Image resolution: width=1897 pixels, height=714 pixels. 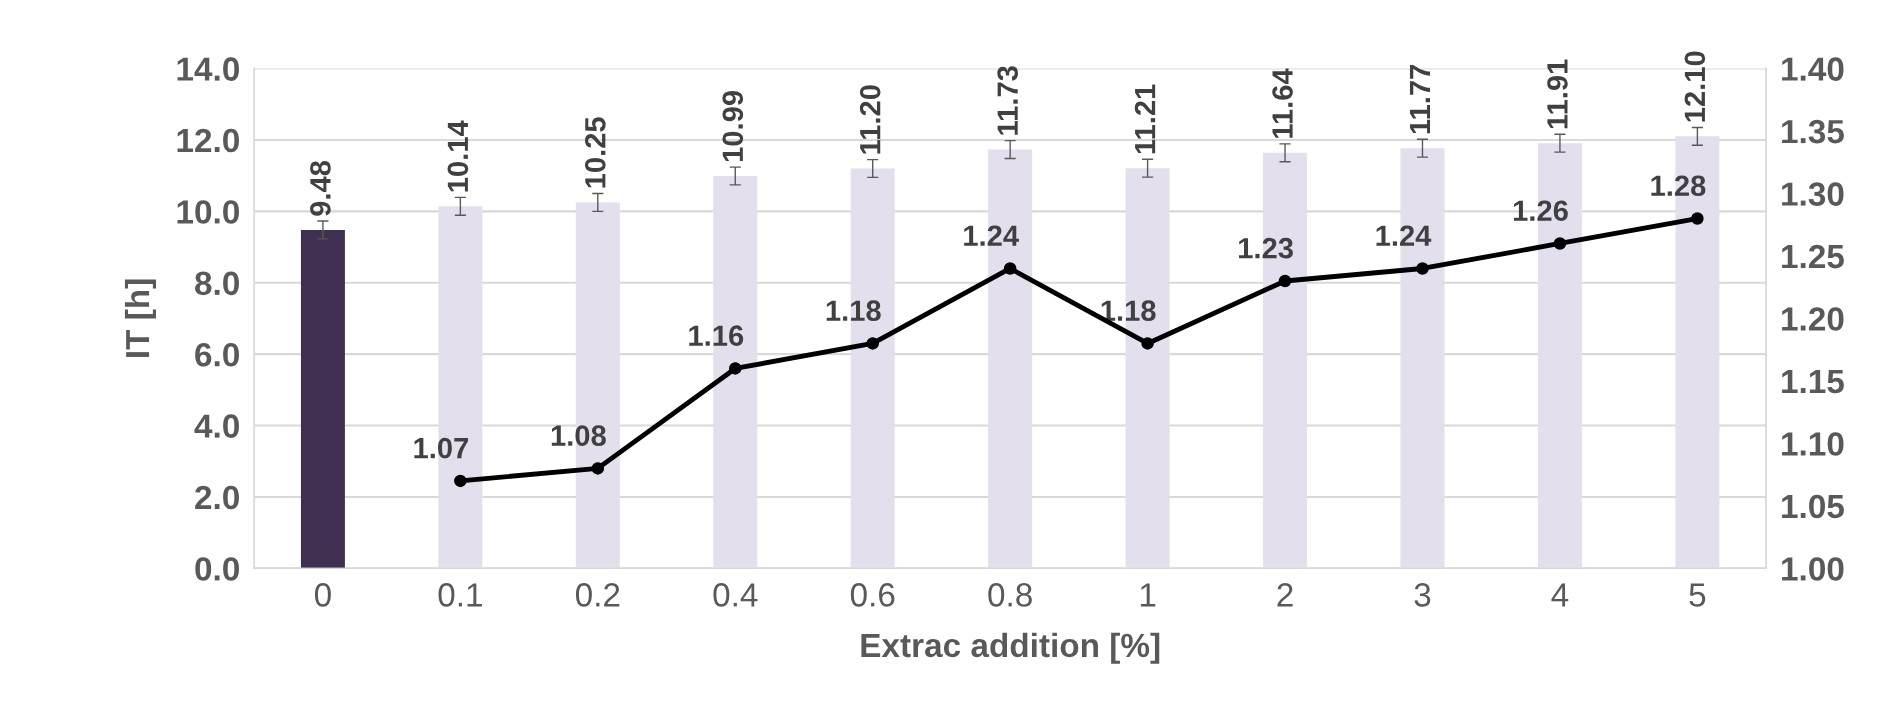 I want to click on data-label: 11.21, so click(x=1145, y=119).